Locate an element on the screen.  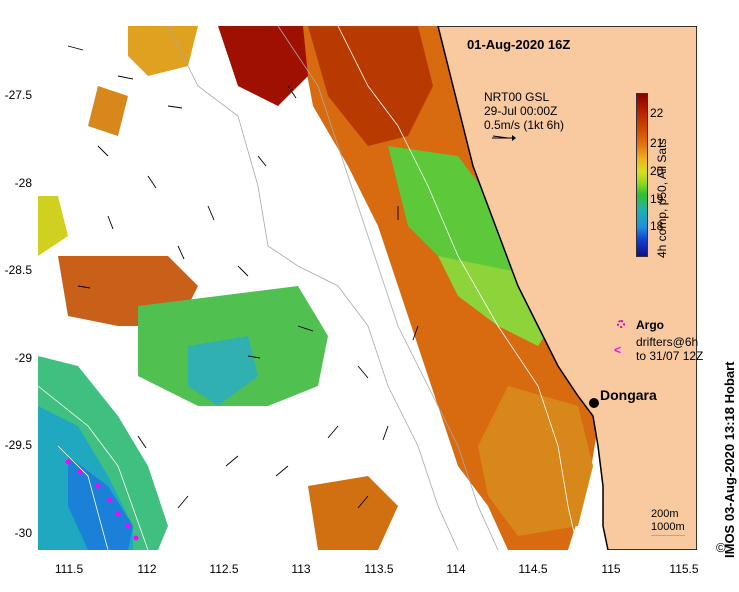
colorbar-tick: 21 is located at coordinates (657, 143).